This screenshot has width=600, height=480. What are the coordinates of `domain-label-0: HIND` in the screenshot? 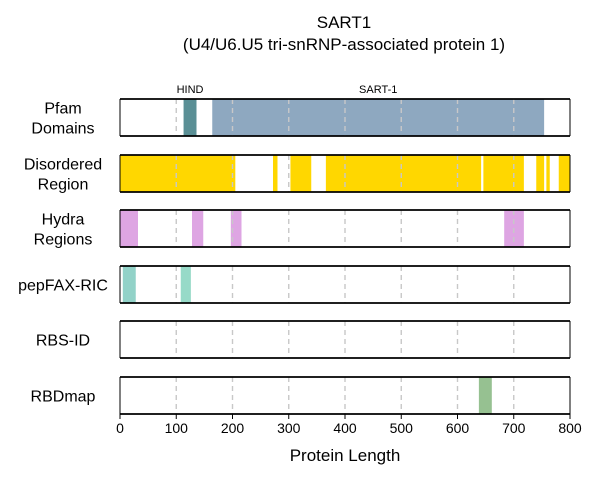 It's located at (190, 90).